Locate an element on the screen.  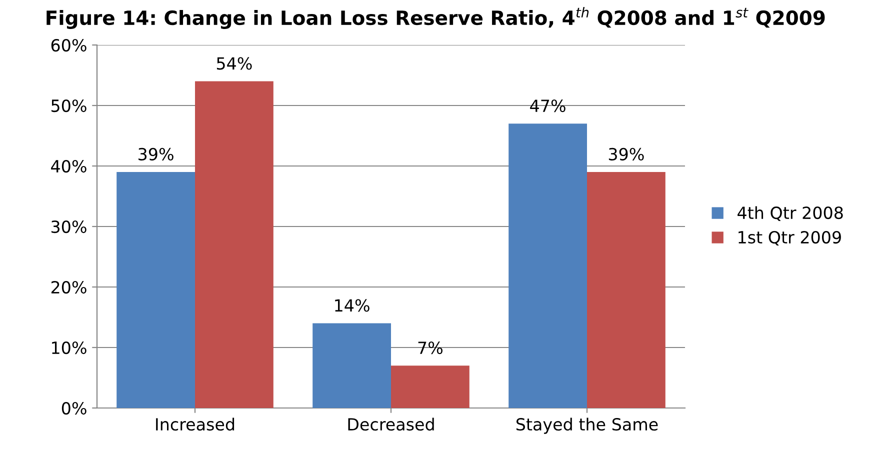
y-tick-label: 20% is located at coordinates (68, 287).